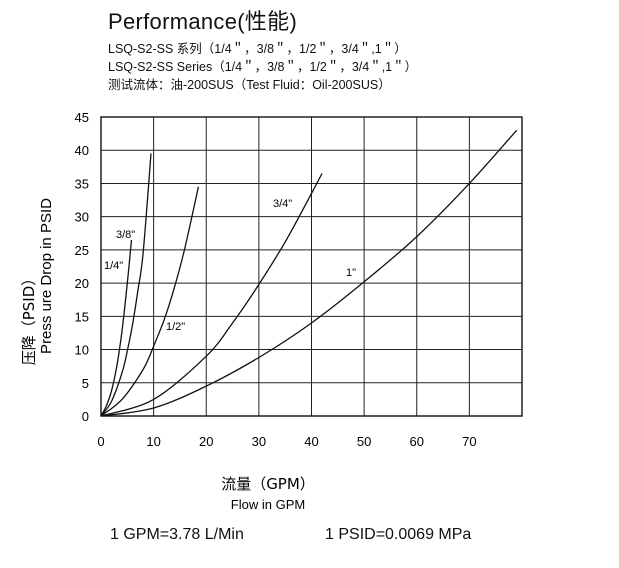  I want to click on psid-conversion: 1 PSID=0.0069 MPa, so click(398, 534).